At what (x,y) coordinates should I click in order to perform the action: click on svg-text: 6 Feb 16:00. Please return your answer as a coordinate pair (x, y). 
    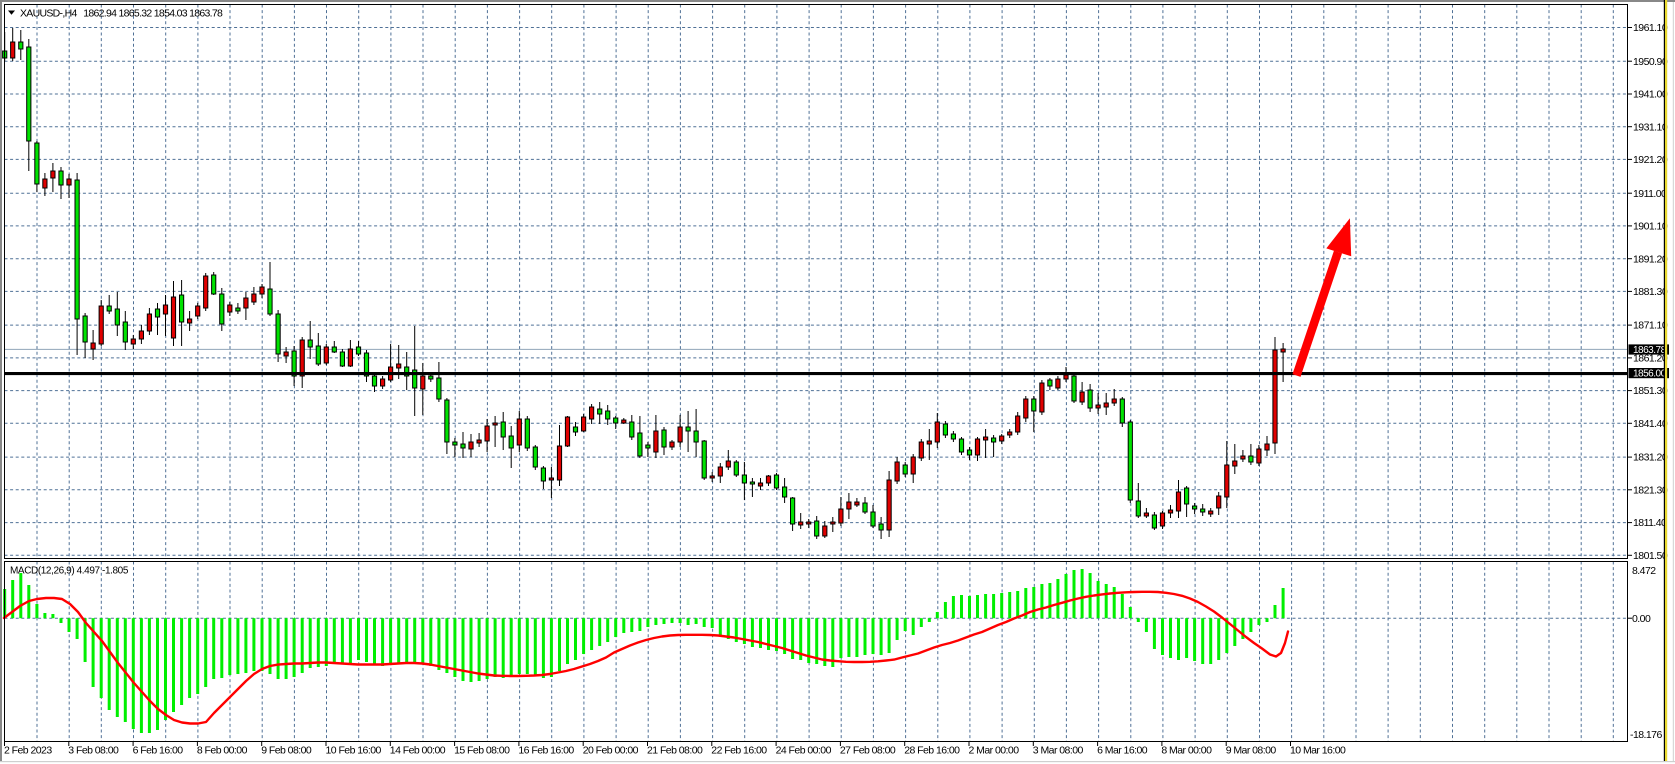
    Looking at the image, I should click on (158, 751).